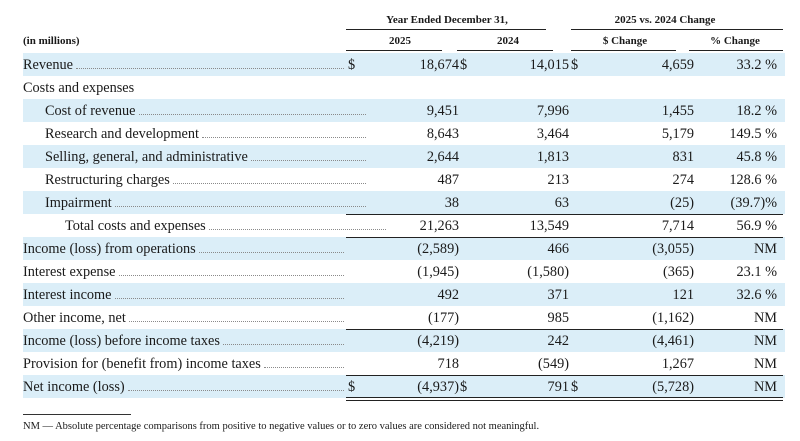 The height and width of the screenshot is (441, 800). Describe the element at coordinates (756, 157) in the screenshot. I see `percent-change: 45.8 %` at that location.